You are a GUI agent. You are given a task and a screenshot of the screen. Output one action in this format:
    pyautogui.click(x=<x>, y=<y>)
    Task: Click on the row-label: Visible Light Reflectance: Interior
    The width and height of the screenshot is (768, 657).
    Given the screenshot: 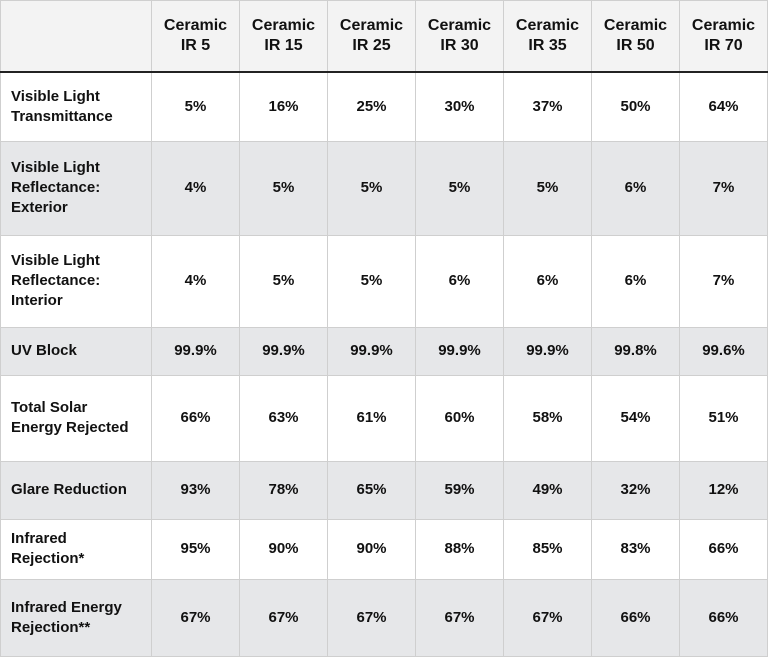 What is the action you would take?
    pyautogui.click(x=76, y=281)
    